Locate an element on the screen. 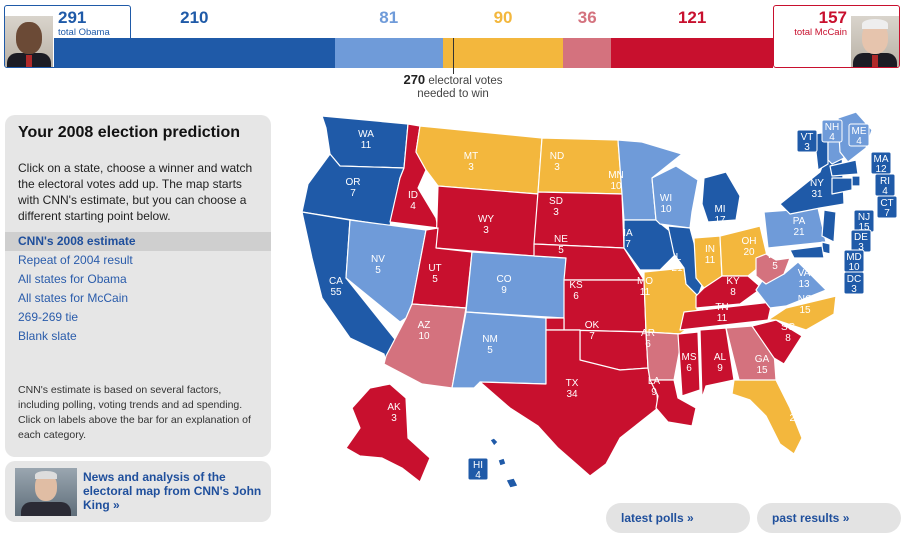  state-label-sc: SC8 is located at coordinates (788, 333).